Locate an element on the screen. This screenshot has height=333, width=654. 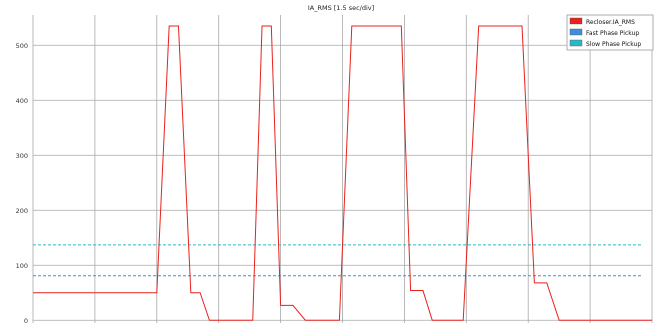
legend-label-recloser-ia-rms: Recloser.IA_RMS is located at coordinates (610, 22).